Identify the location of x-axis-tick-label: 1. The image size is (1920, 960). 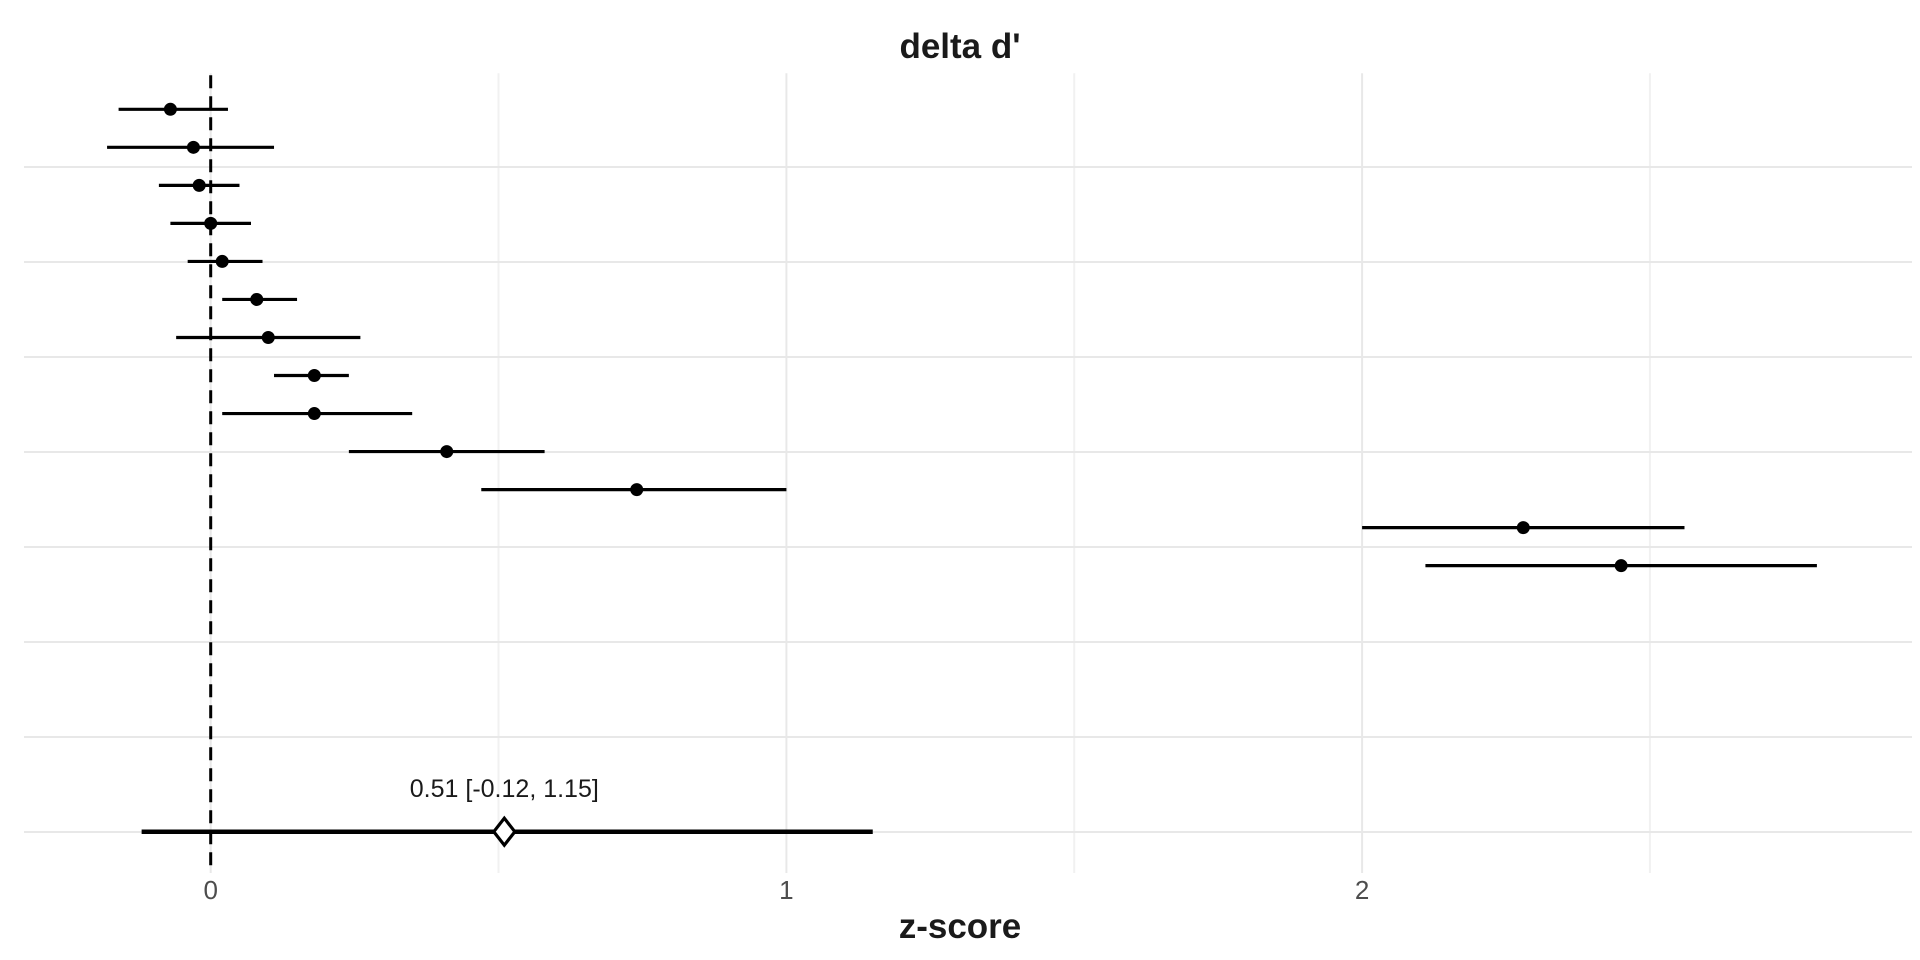
(786, 890).